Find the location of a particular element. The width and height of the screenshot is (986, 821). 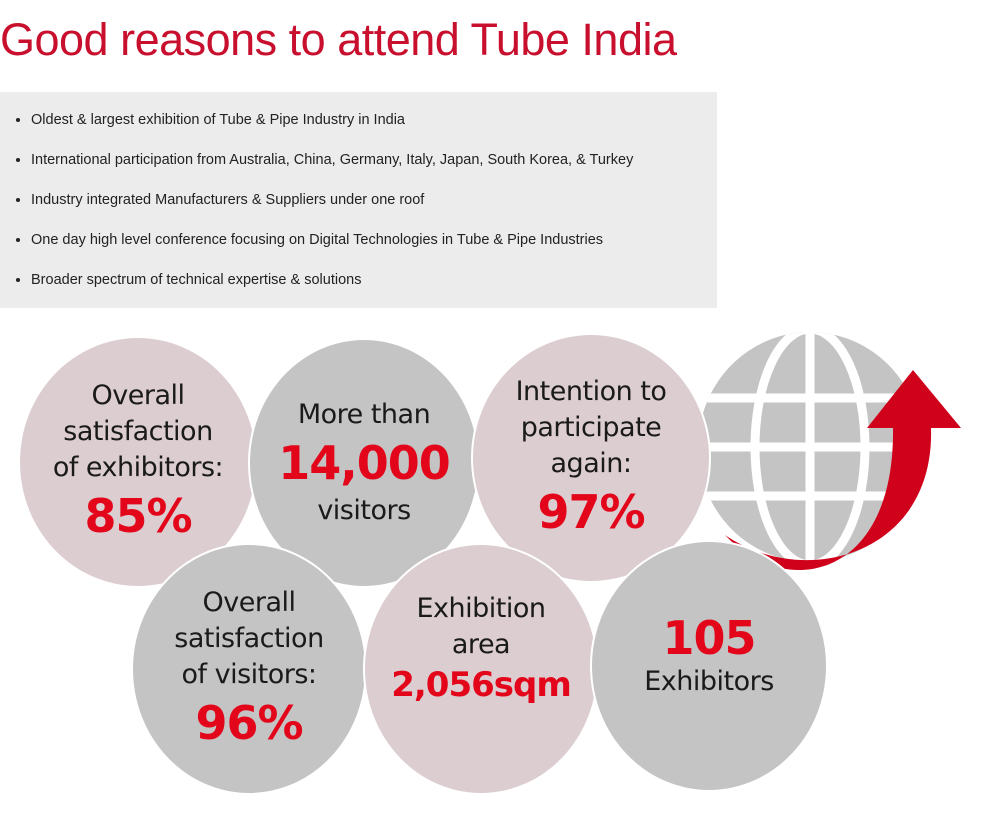

page-title: Good reasons to attend Tube India is located at coordinates (338, 39).